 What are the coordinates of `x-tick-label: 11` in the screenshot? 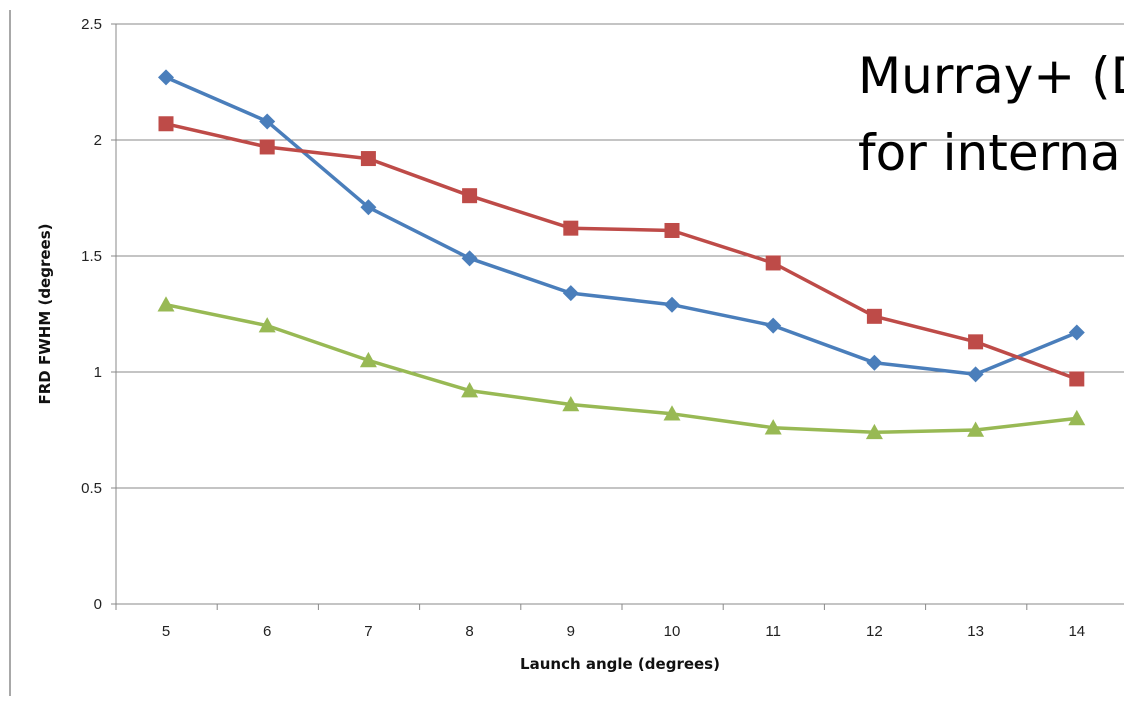 It's located at (773, 631).